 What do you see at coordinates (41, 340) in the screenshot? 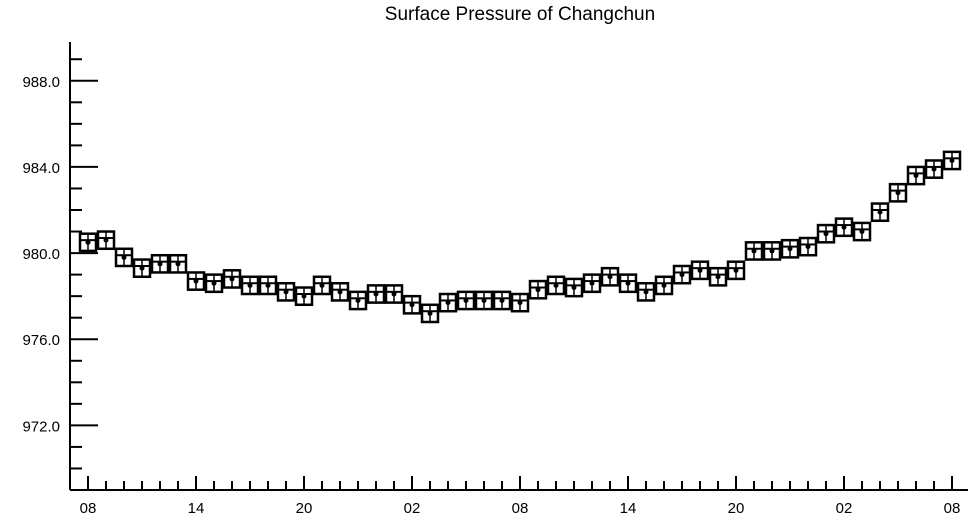
I see `y-tick-label: 976.0` at bounding box center [41, 340].